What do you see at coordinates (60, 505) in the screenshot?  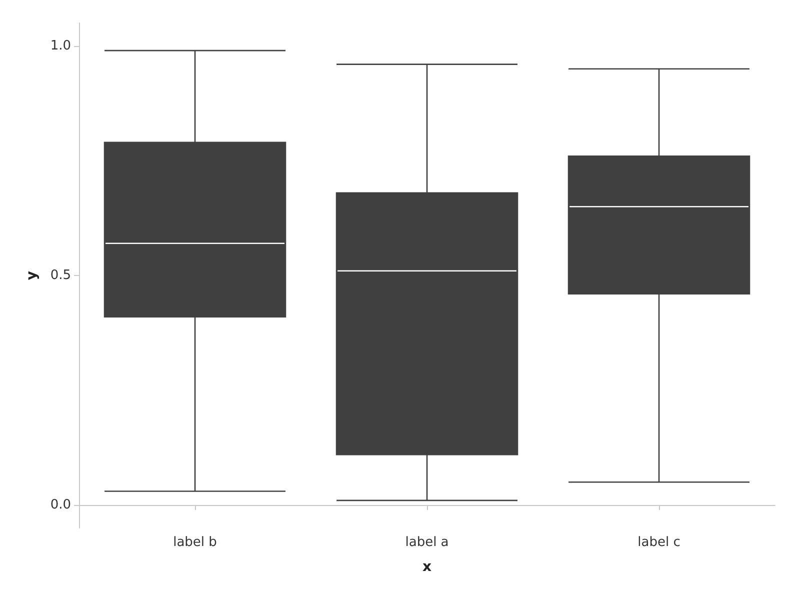 I see `y-tick-label: 0.0` at bounding box center [60, 505].